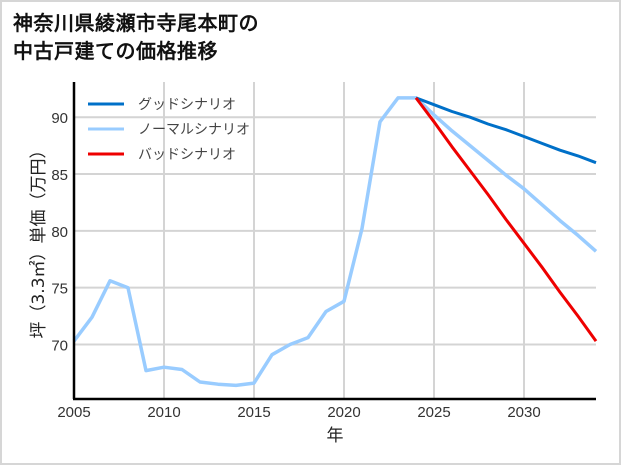  I want to click on x-tick-labels: 2005 2010 2015 2020 2025 2030, so click(298, 412).